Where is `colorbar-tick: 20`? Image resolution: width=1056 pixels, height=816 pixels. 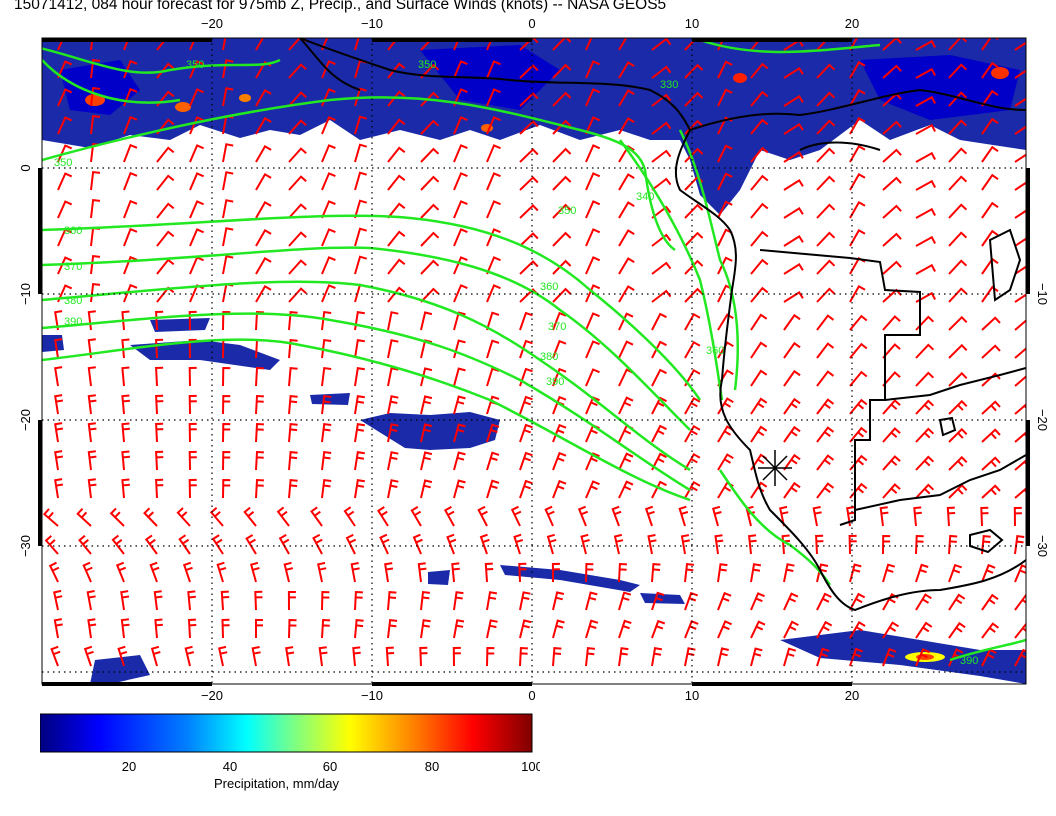
colorbar-tick: 20 is located at coordinates (129, 766).